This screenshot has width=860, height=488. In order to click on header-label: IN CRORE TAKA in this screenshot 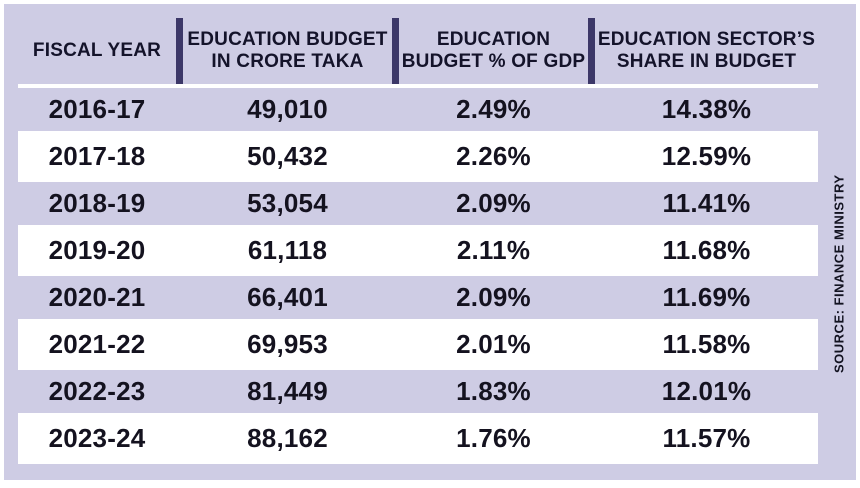, I will do `click(287, 61)`.